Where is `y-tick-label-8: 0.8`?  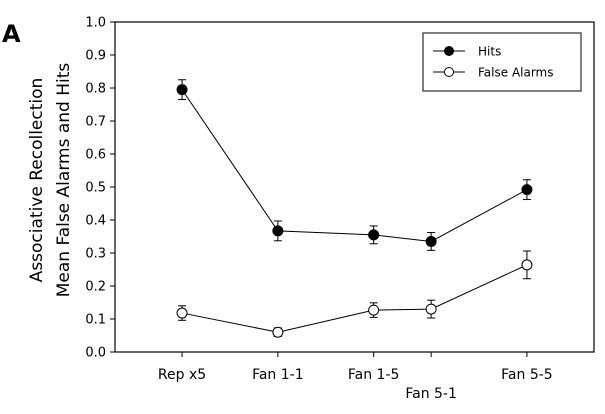
y-tick-label-8: 0.8 is located at coordinates (95, 89).